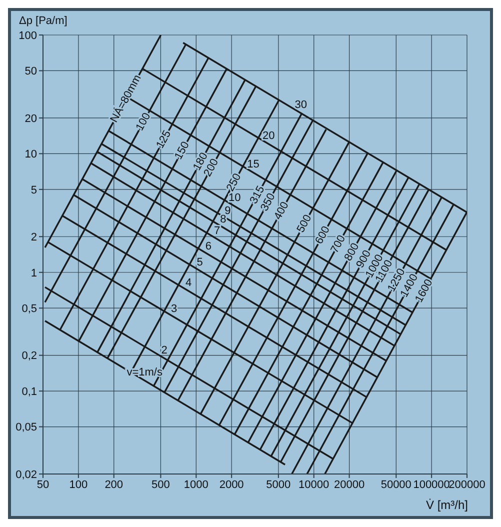  Describe the element at coordinates (26, 428) in the screenshot. I see `y-tick-label: 0,05` at that location.